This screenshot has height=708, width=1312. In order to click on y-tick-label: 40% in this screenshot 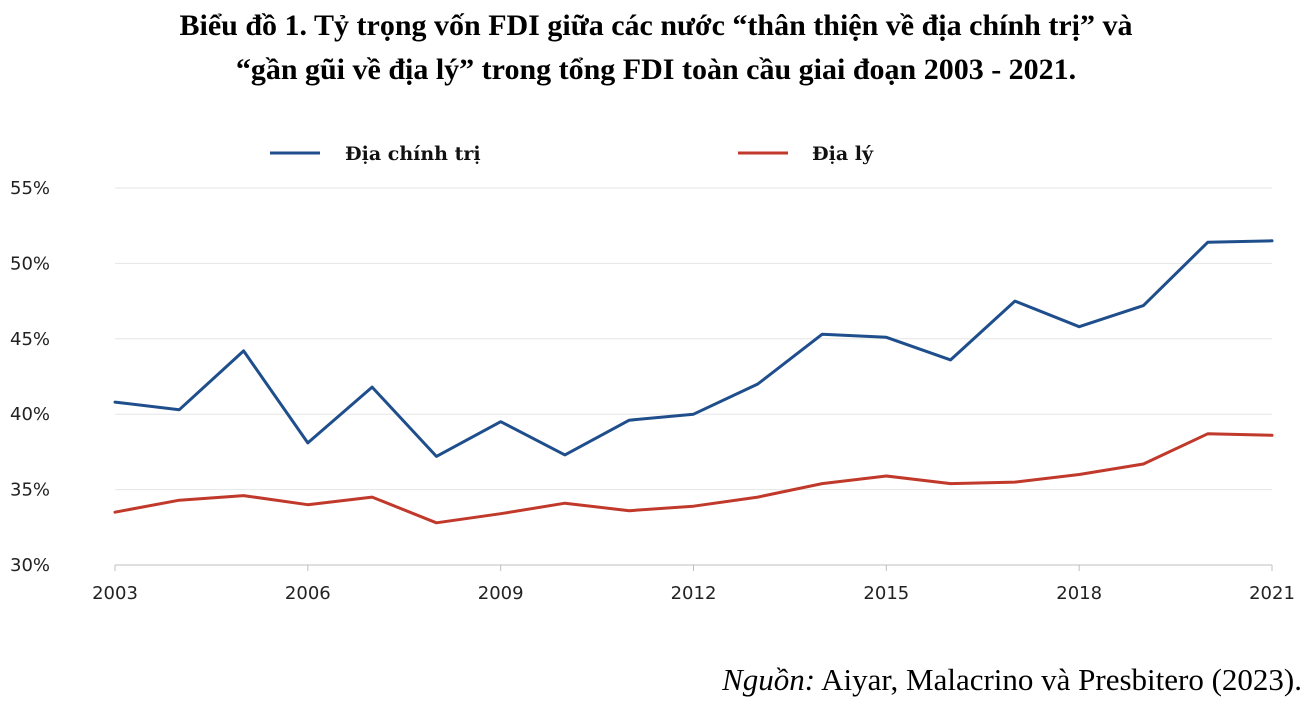, I will do `click(30, 414)`.